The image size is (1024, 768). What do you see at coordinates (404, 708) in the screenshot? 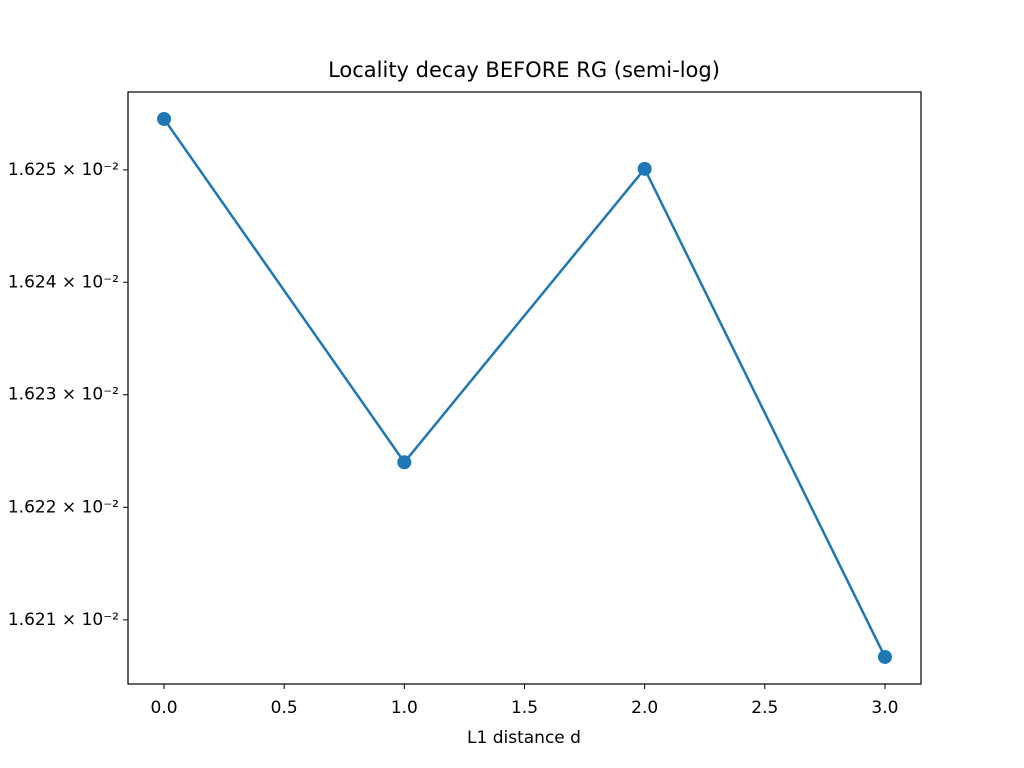
I see `x-tick-label: 1.0` at bounding box center [404, 708].